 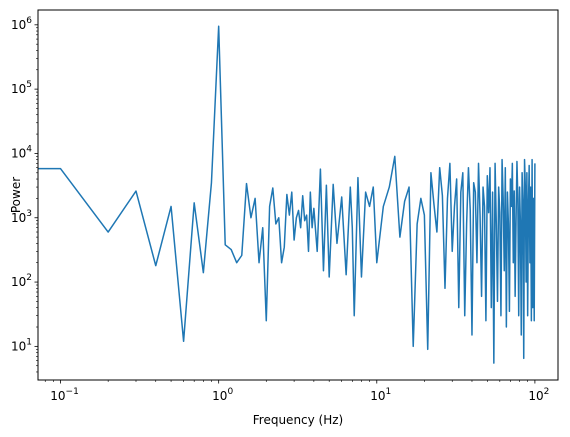 I want to click on x-tick-label: 10¹, so click(x=380, y=395).